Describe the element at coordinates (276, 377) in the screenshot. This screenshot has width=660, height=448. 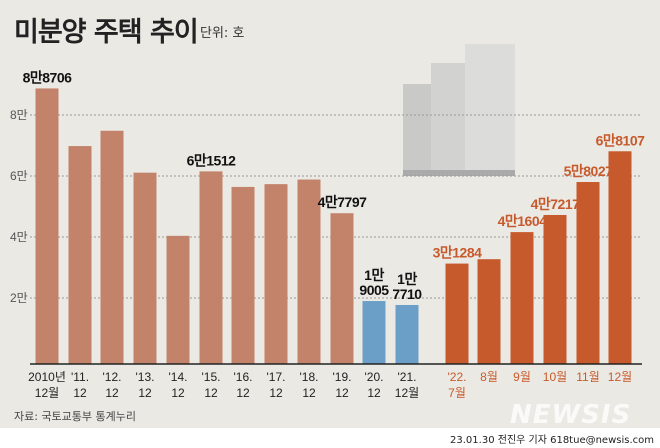
I see `x-tick-label: '17.` at that location.